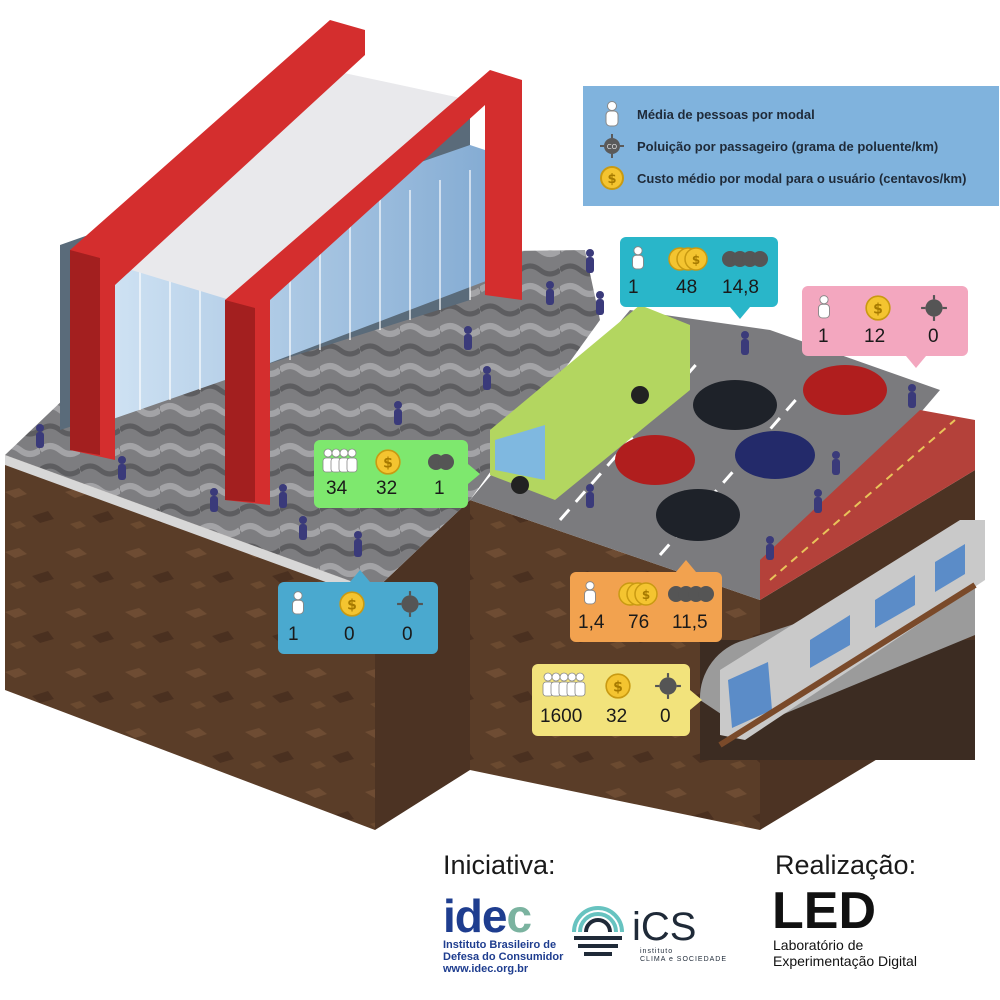  I want to click on card-car-persons: 1,4, so click(591, 622).